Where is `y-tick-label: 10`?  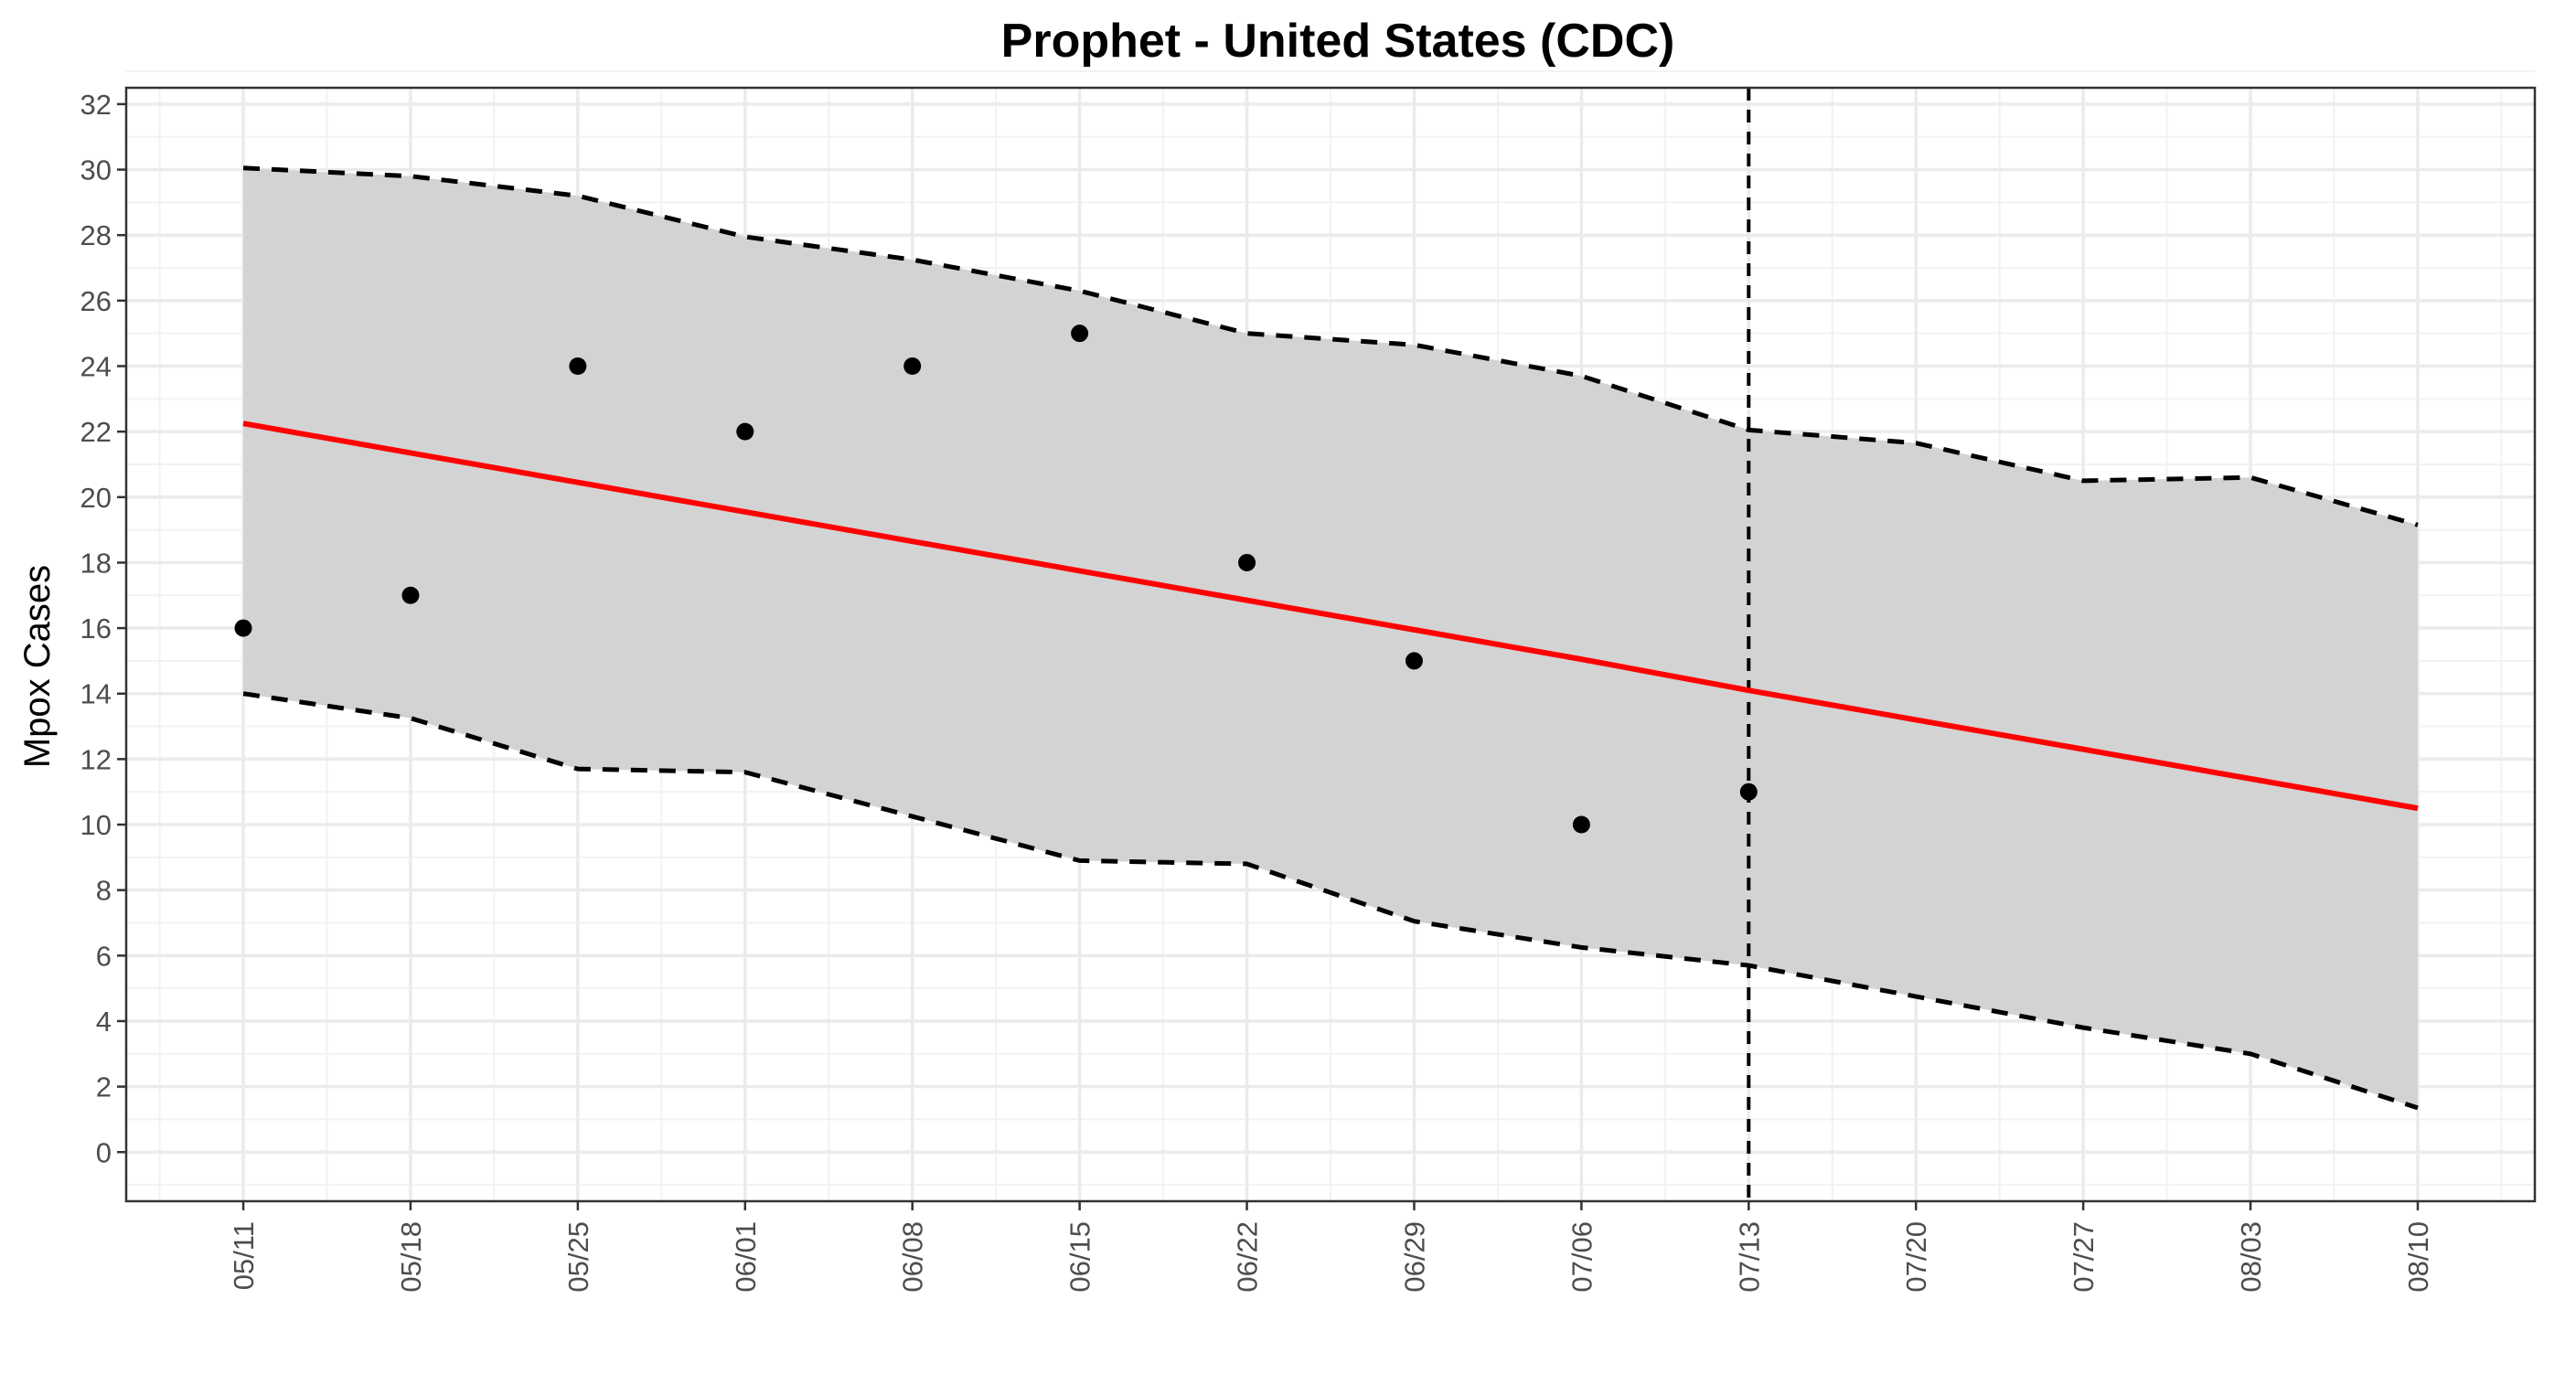
y-tick-label: 10 is located at coordinates (96, 825).